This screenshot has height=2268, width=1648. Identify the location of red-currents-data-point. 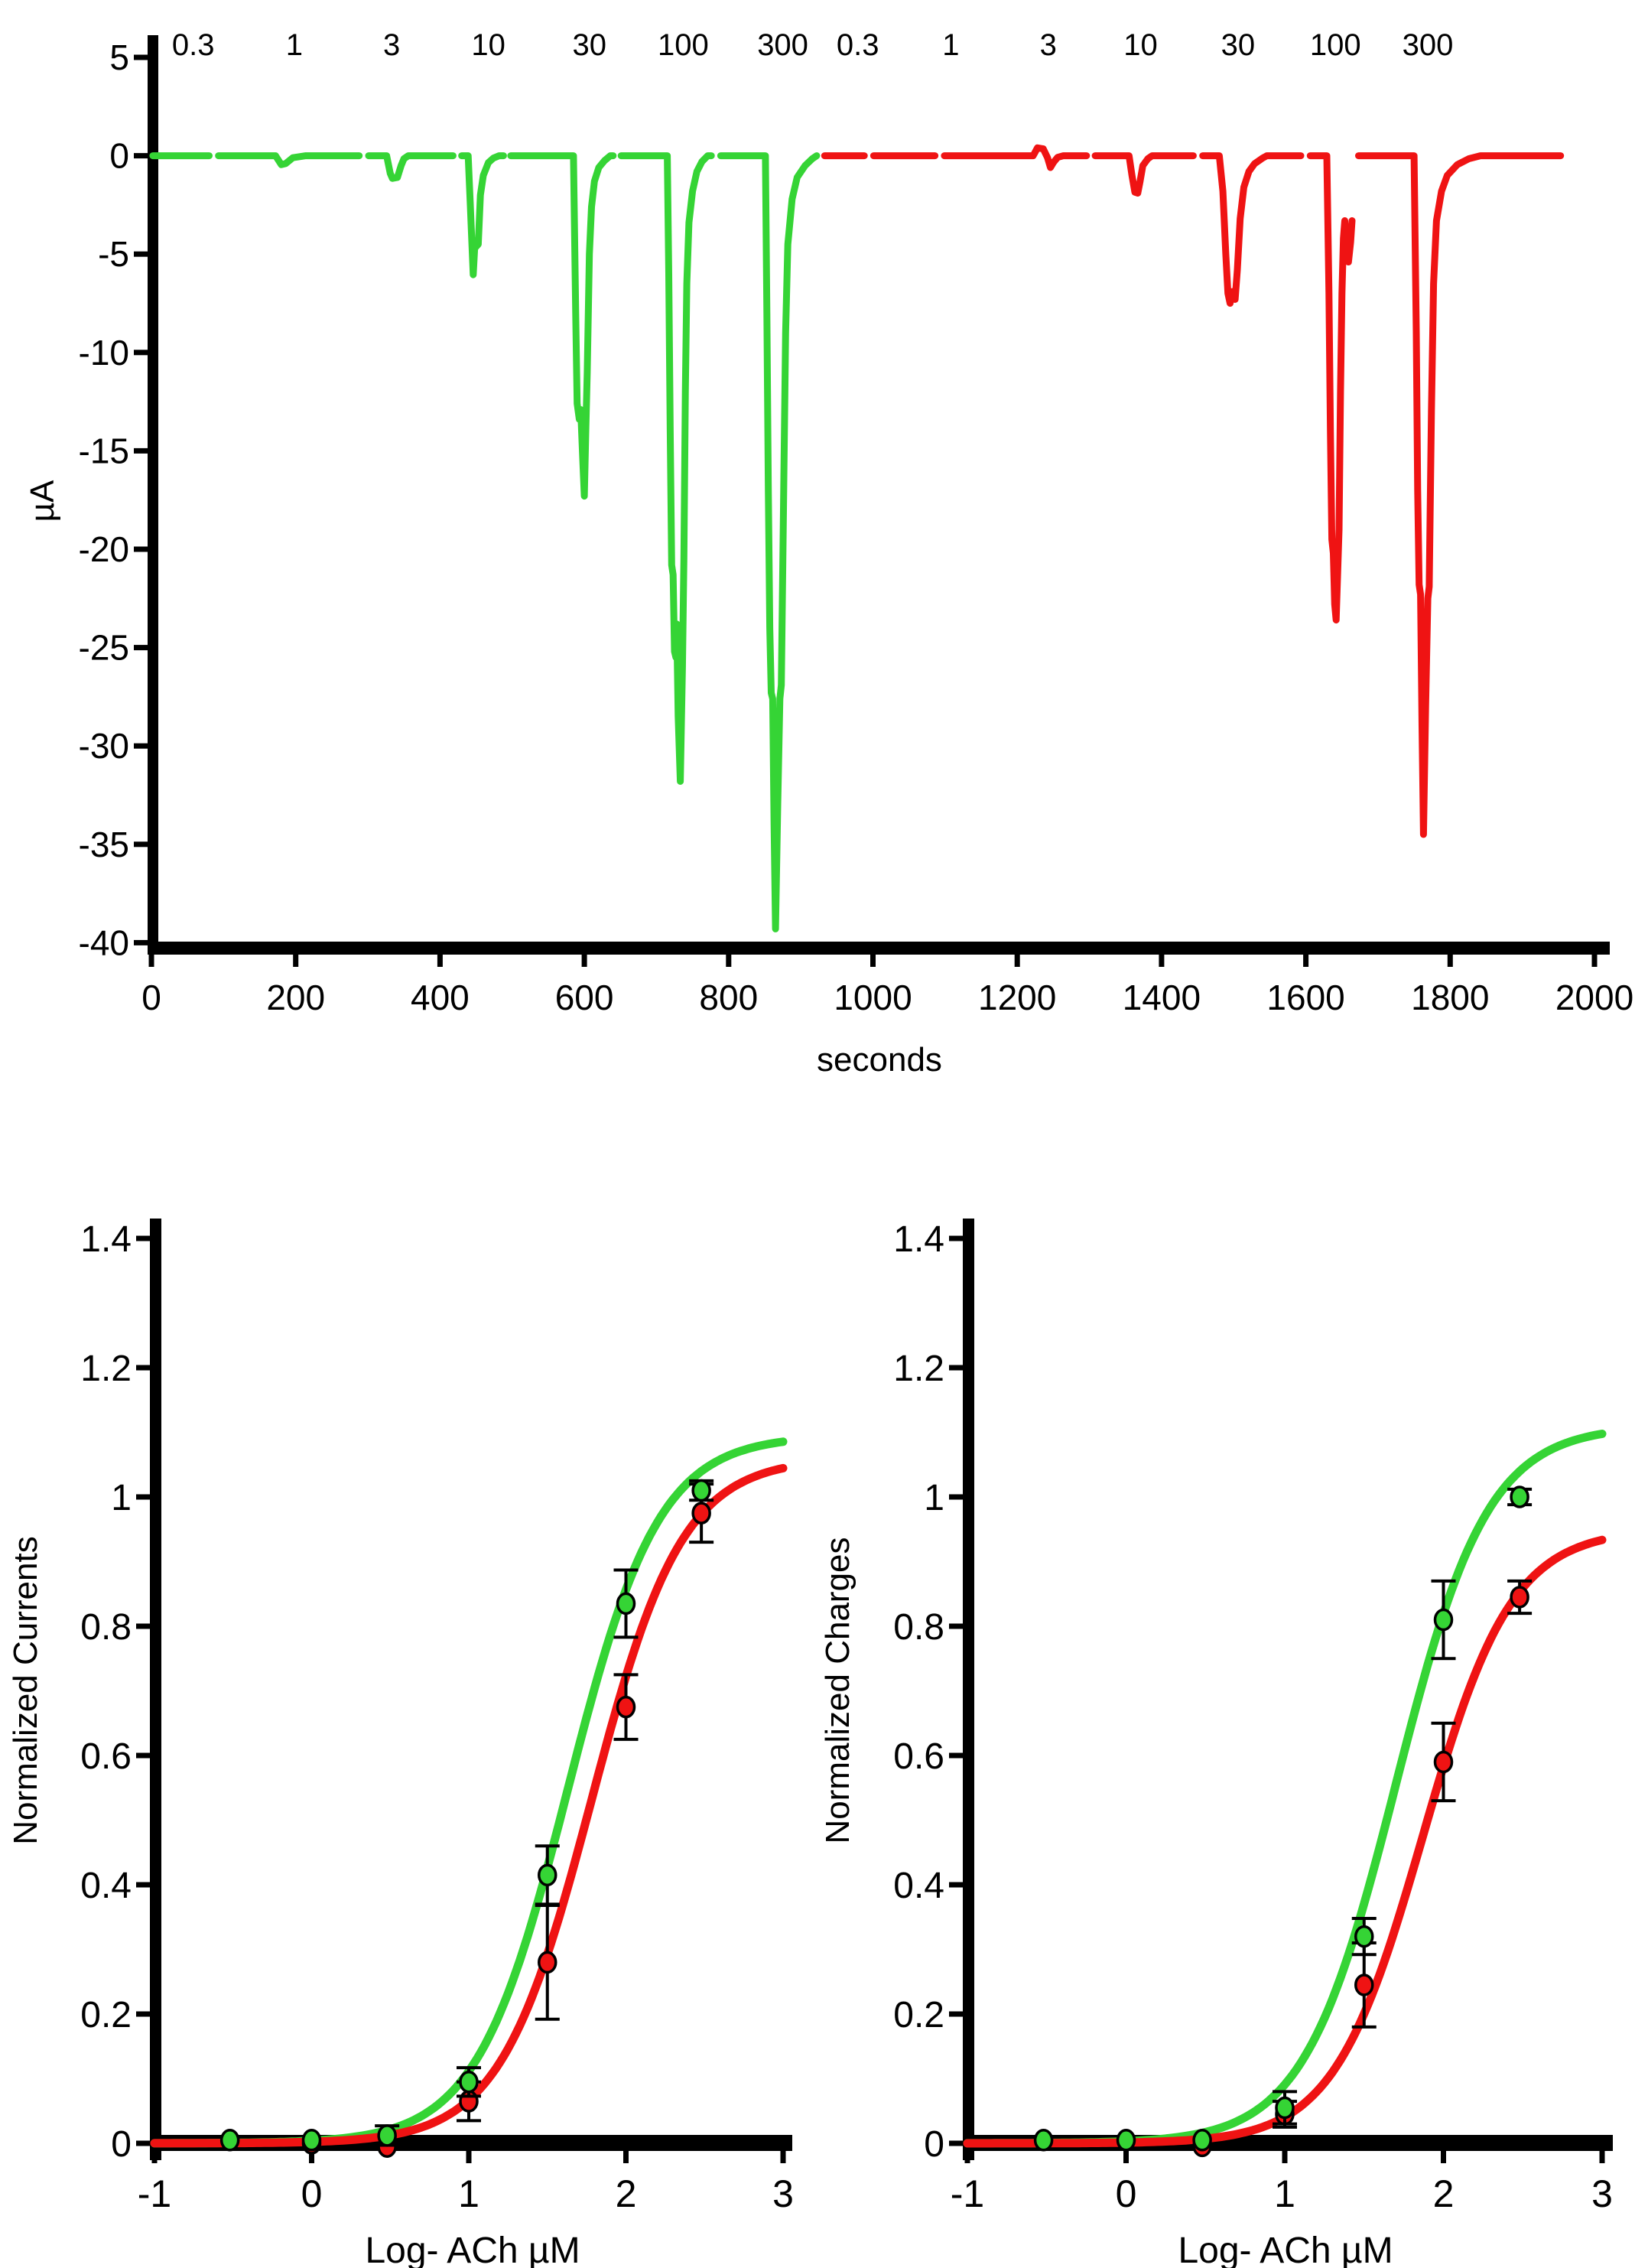
(626, 1707).